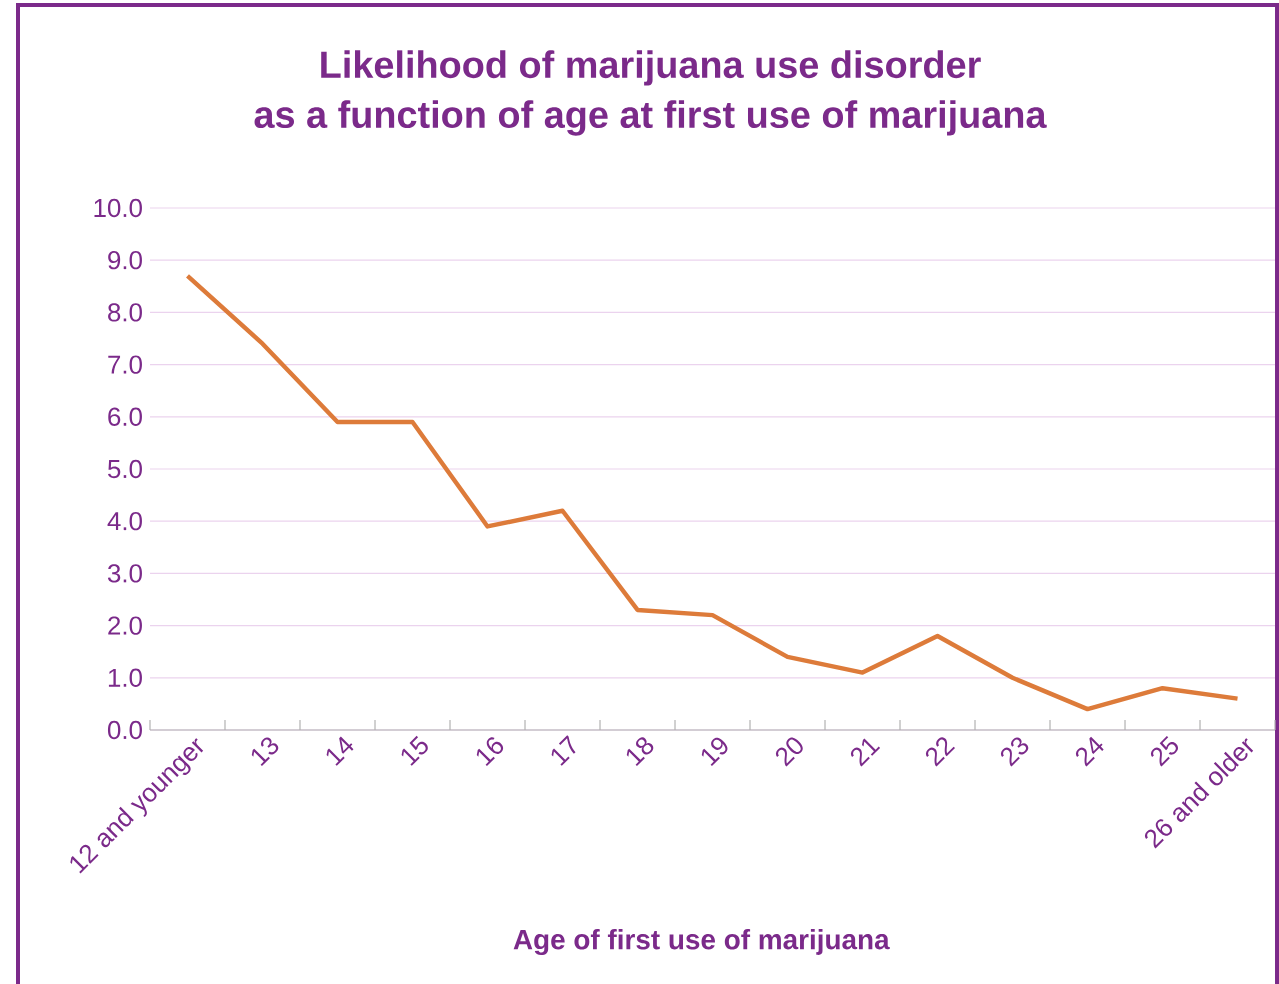  I want to click on x-tick-label: 22, so click(940, 752).